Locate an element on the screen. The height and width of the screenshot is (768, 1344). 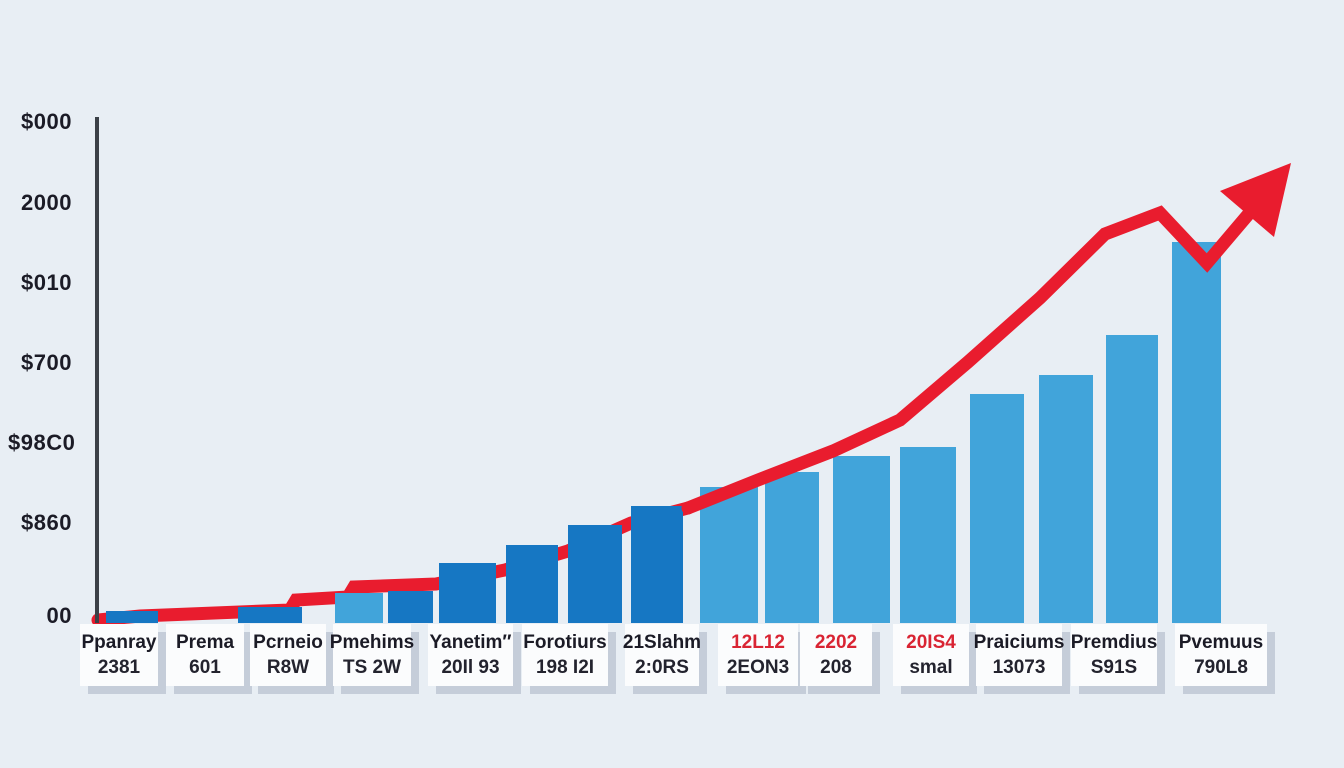
y-axis-tick-label-1: 2000 is located at coordinates (46, 202).